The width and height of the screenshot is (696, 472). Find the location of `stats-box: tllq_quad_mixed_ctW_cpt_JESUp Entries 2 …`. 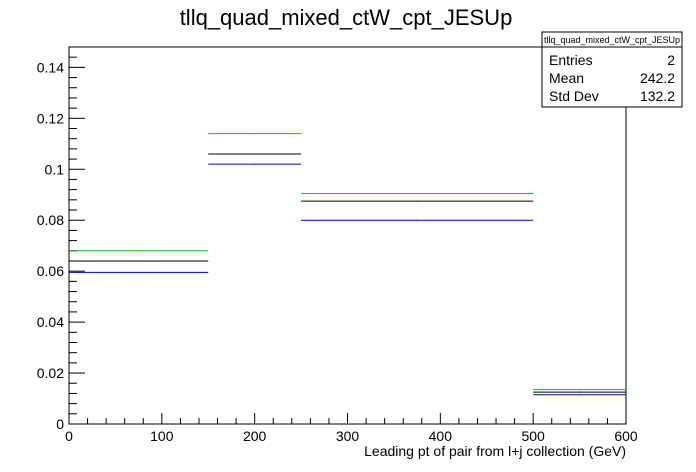

stats-box: tllq_quad_mixed_ctW_cpt_JESUp Entries 2 … is located at coordinates (612, 69).